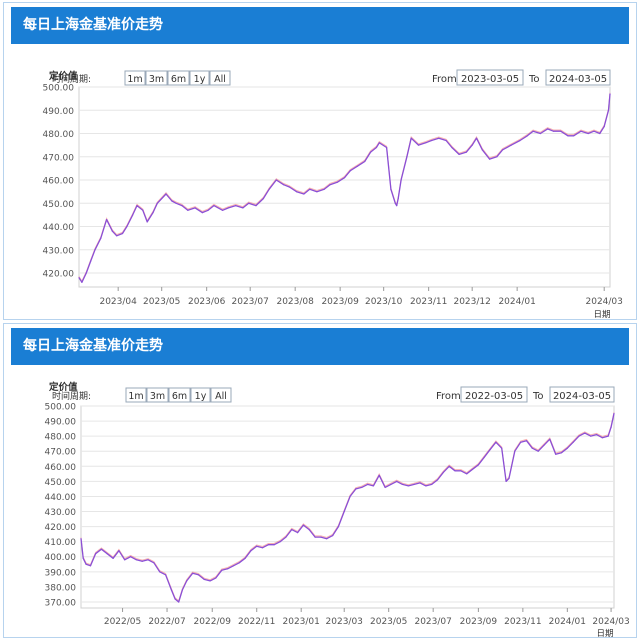 The image size is (640, 640). I want to click on panel-header: 每日上海金基准价走势, so click(320, 346).